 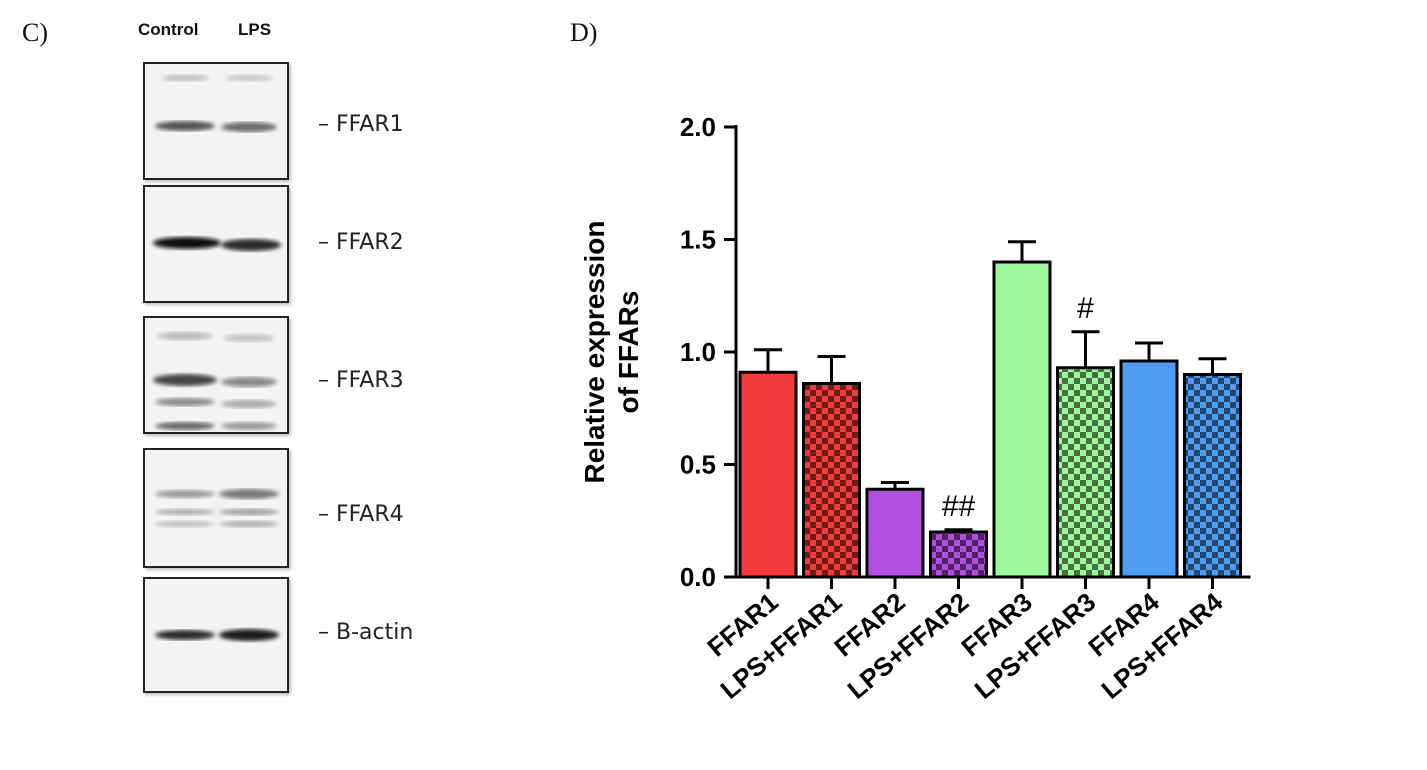 What do you see at coordinates (216, 635) in the screenshot?
I see `blot-b-actin` at bounding box center [216, 635].